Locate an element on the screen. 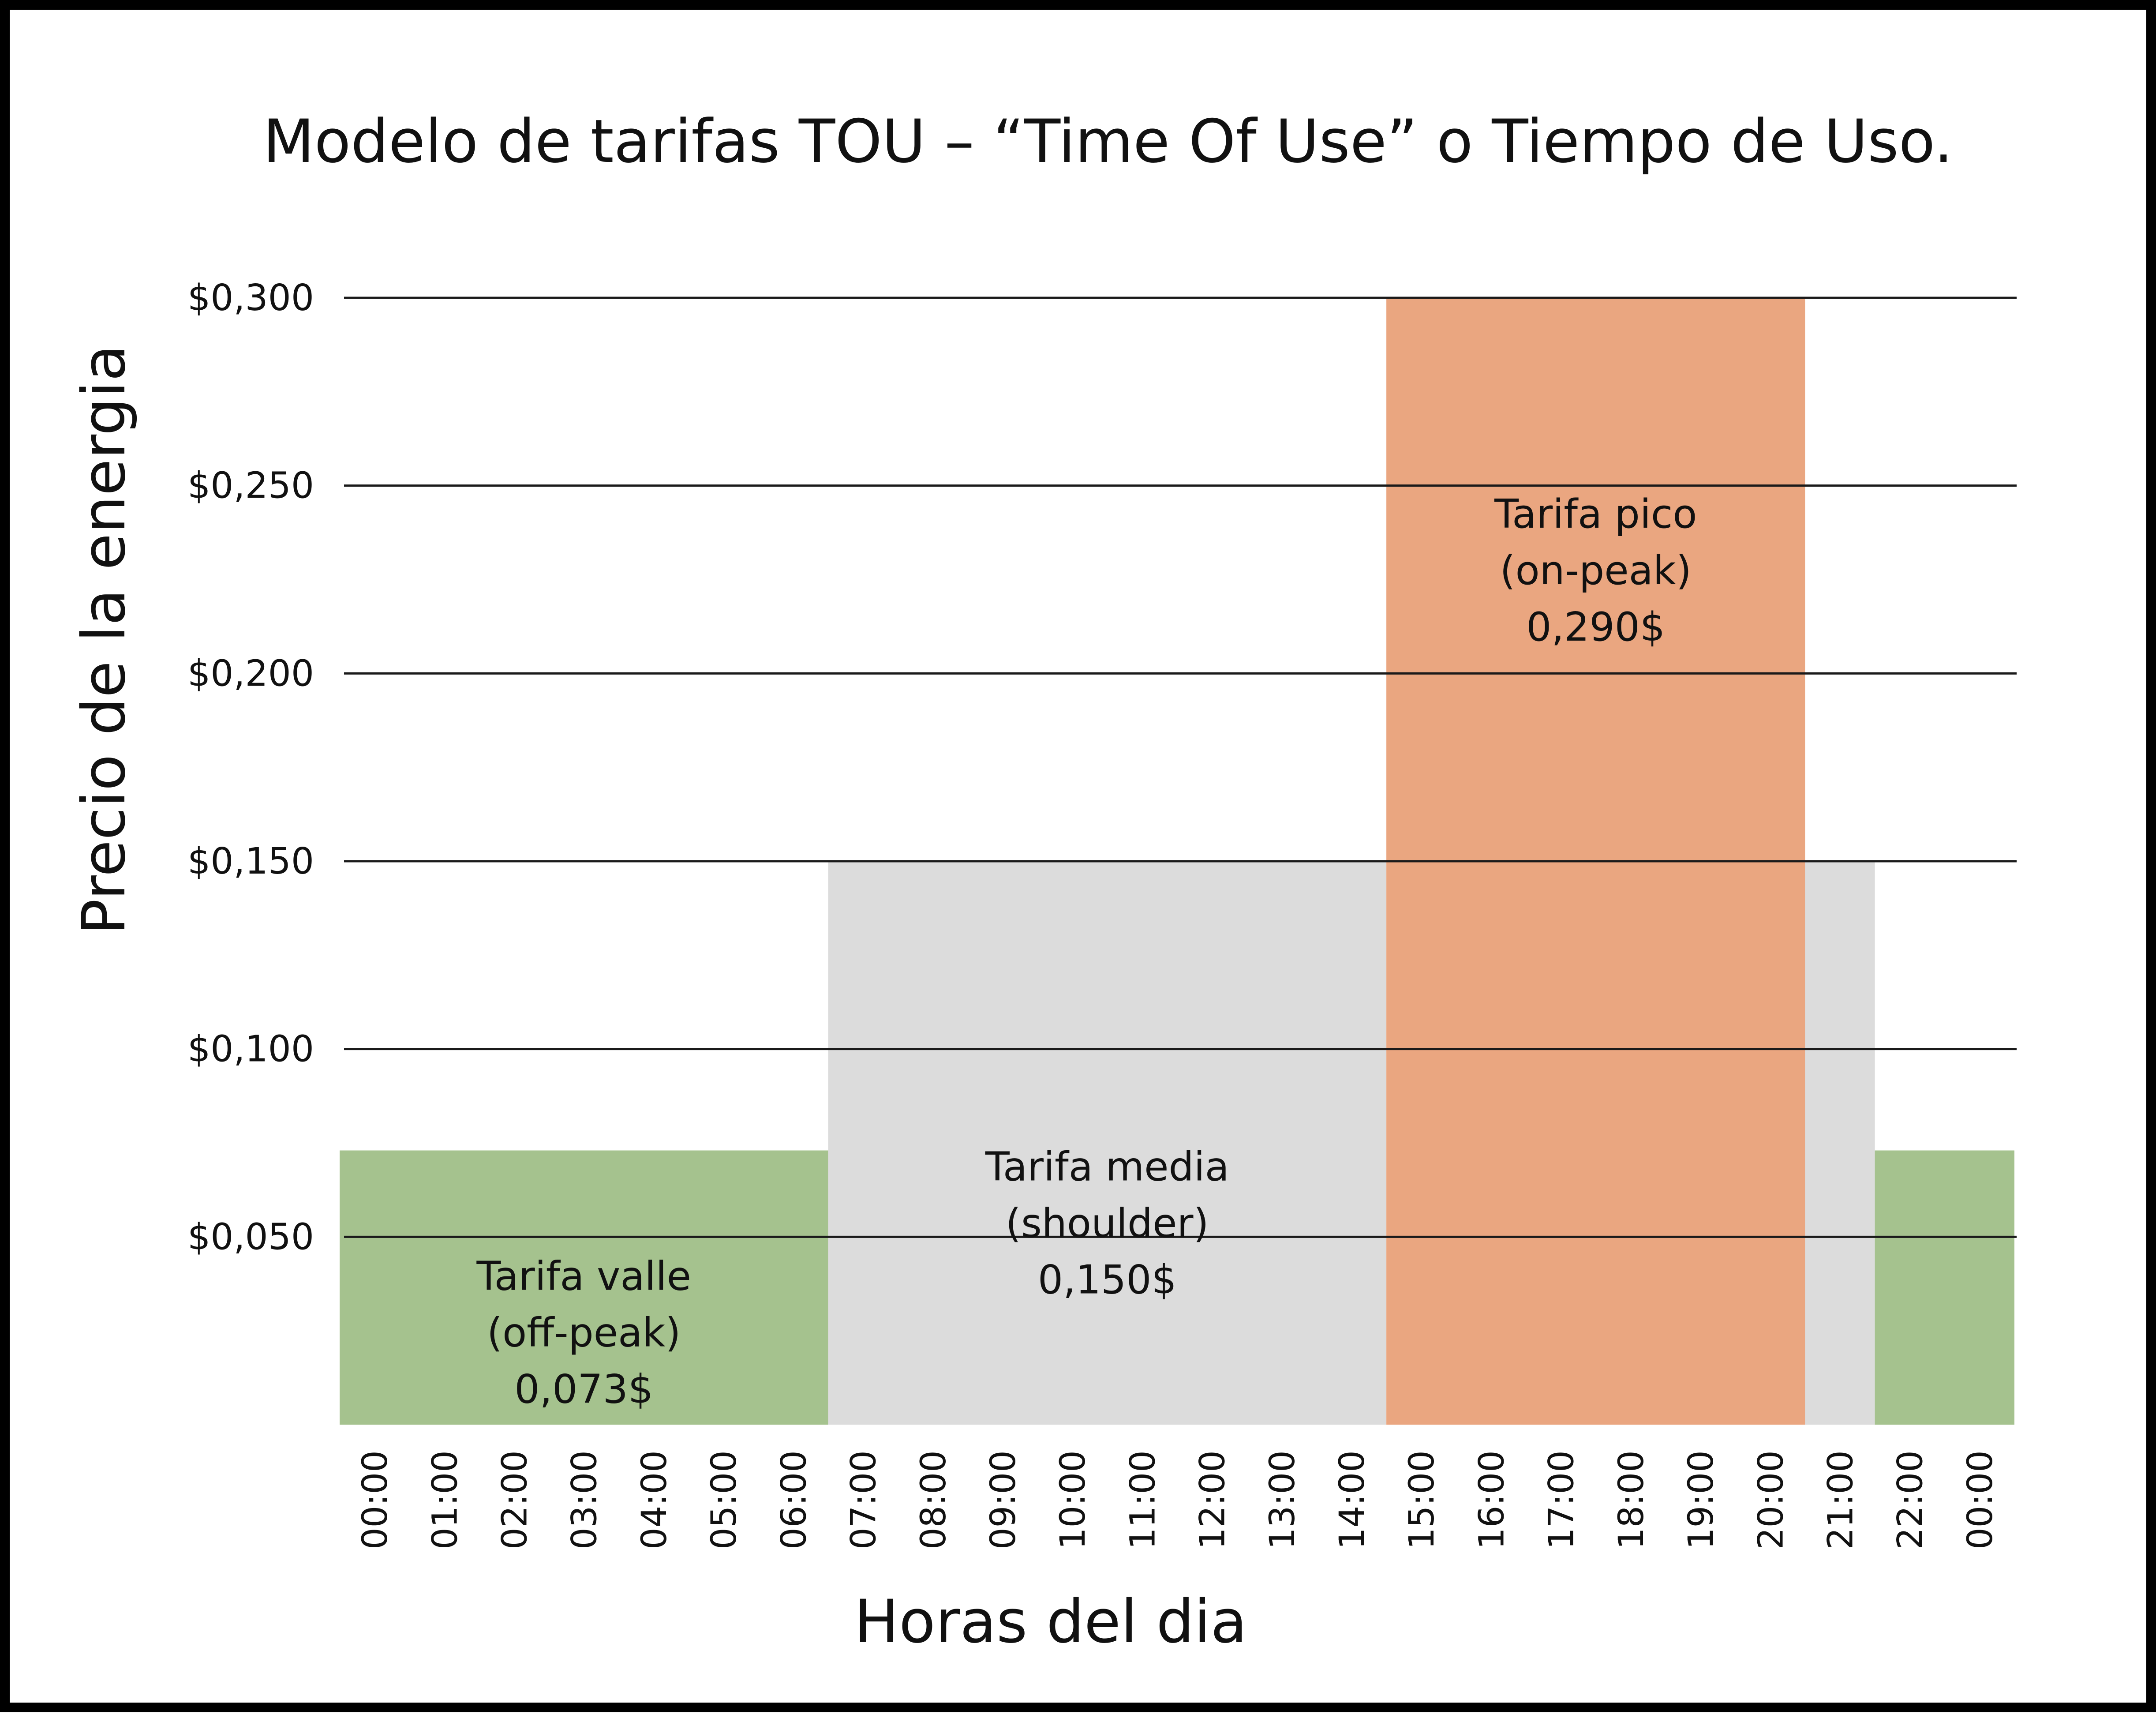  tariff-label: Tarifa media is located at coordinates (1107, 1167).